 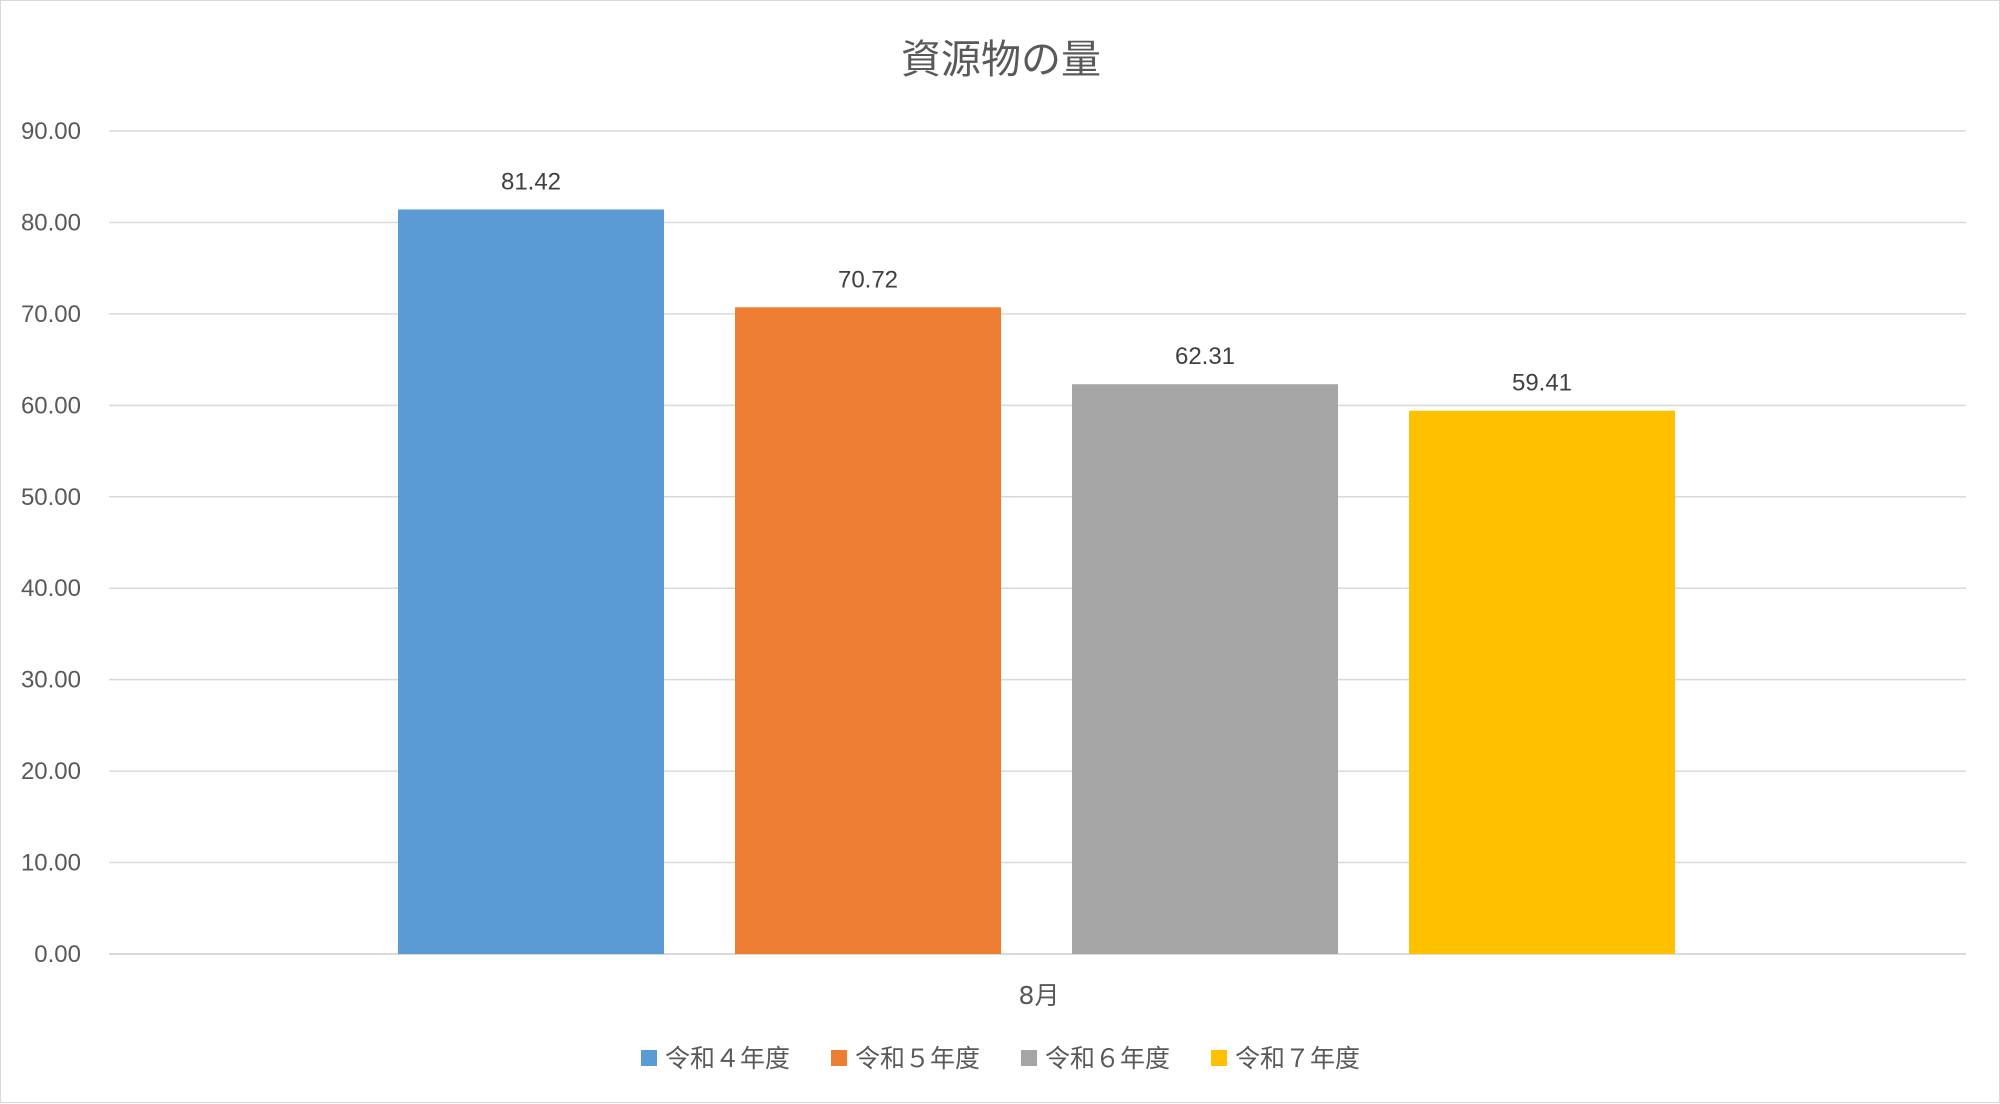 I want to click on x-category-label: 8月, so click(x=1039, y=995).